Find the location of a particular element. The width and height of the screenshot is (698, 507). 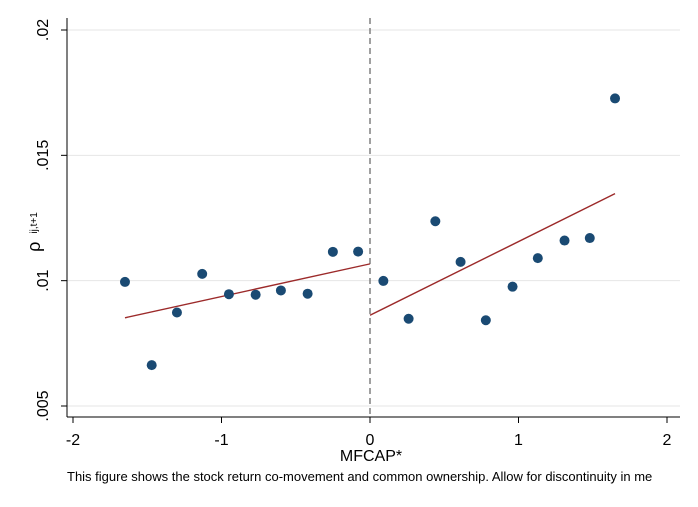

y-tick-label: .005 is located at coordinates (43, 405).